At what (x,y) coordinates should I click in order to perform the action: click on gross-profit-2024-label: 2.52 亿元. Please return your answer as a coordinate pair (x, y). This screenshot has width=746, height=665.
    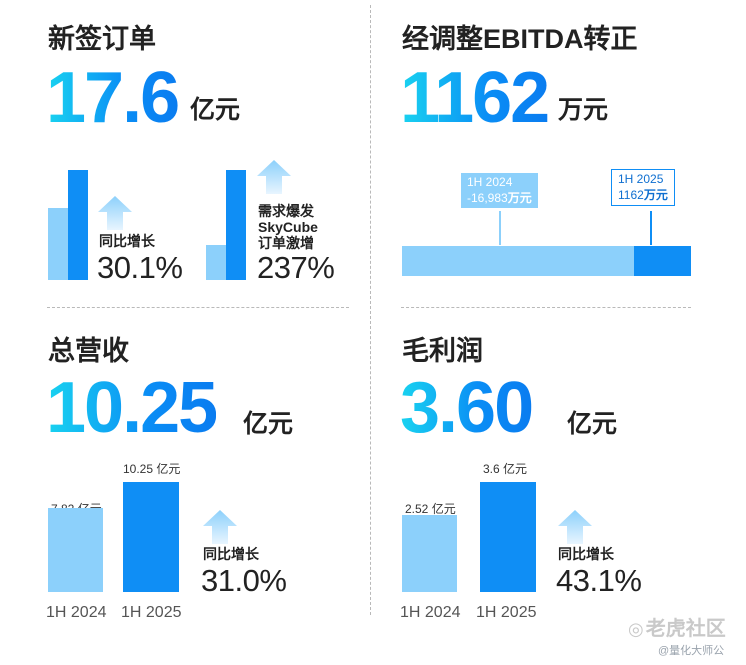
    Looking at the image, I should click on (430, 509).